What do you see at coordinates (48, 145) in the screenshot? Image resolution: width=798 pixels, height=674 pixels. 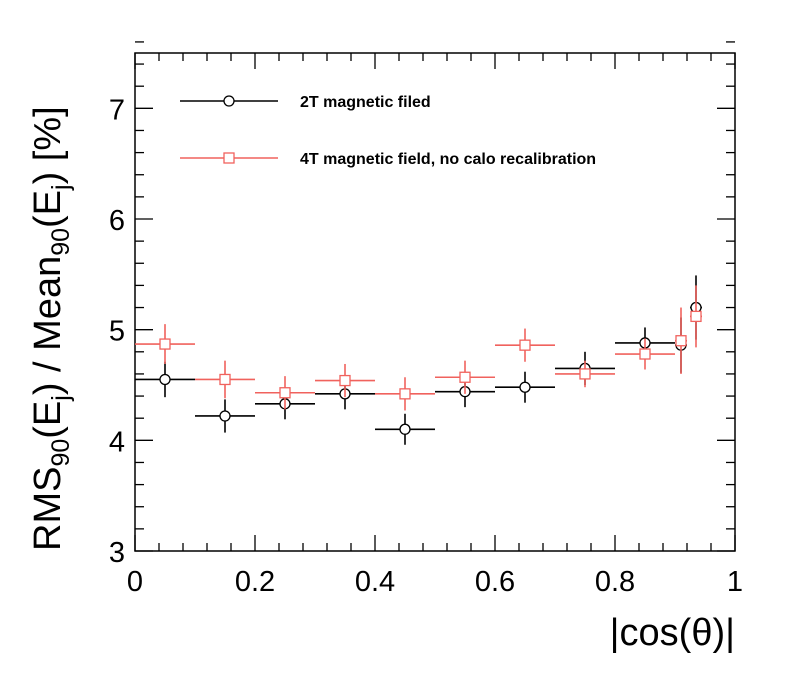 I see `y-axis-title-part: ) [%]` at bounding box center [48, 145].